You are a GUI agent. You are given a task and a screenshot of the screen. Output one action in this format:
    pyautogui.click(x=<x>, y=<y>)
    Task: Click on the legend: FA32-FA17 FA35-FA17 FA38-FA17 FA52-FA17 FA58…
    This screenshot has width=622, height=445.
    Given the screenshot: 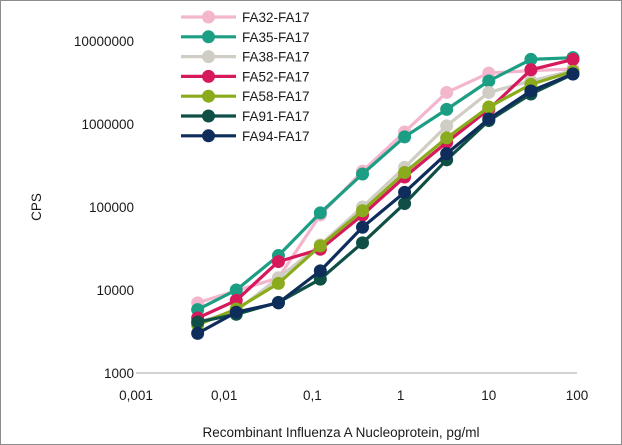 What is the action you would take?
    pyautogui.click(x=245, y=77)
    